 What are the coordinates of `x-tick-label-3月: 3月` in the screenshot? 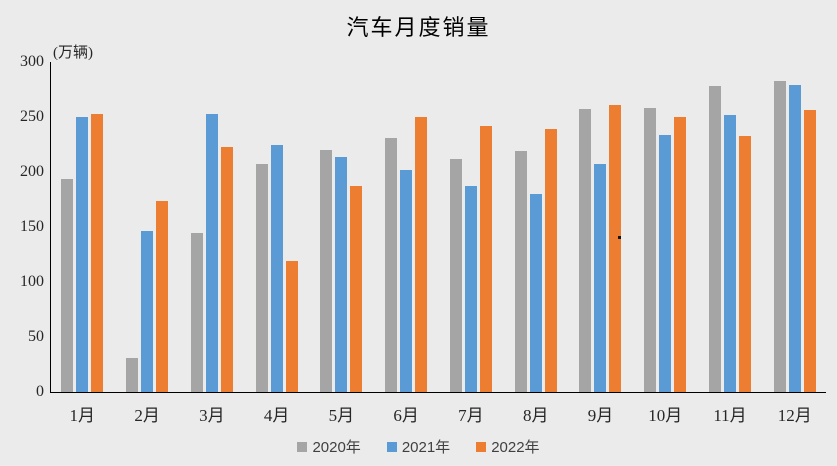 It's located at (212, 415).